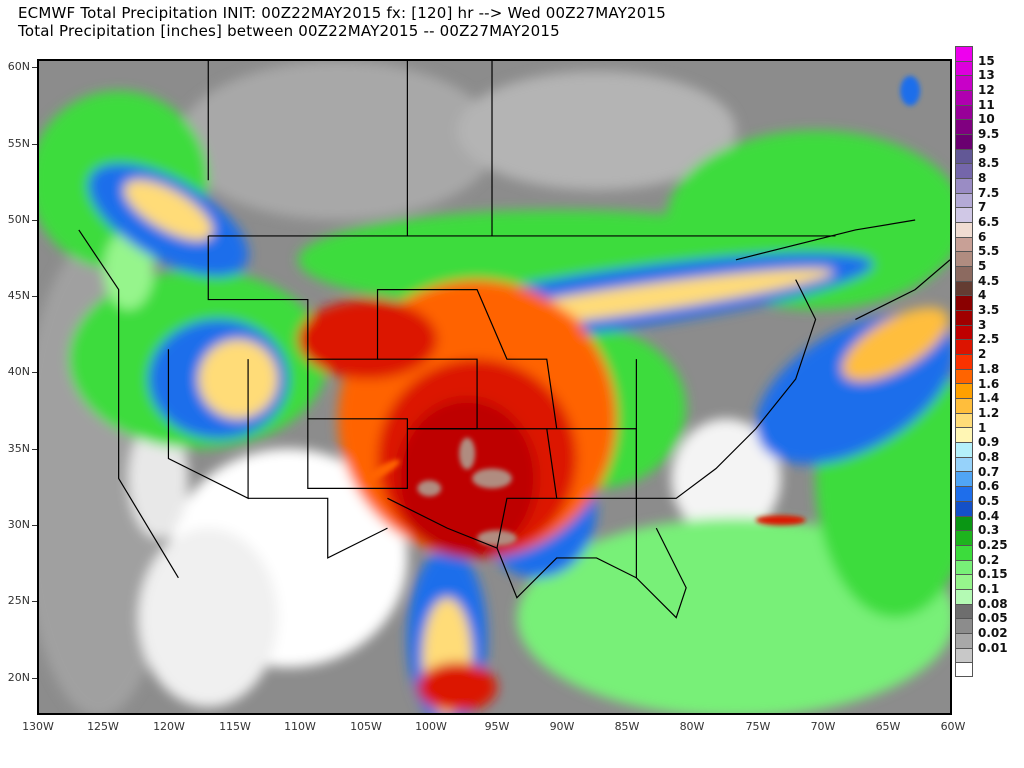 This screenshot has height=768, width=1024. Describe the element at coordinates (986, 60) in the screenshot. I see `colorbar-label: 15` at that location.